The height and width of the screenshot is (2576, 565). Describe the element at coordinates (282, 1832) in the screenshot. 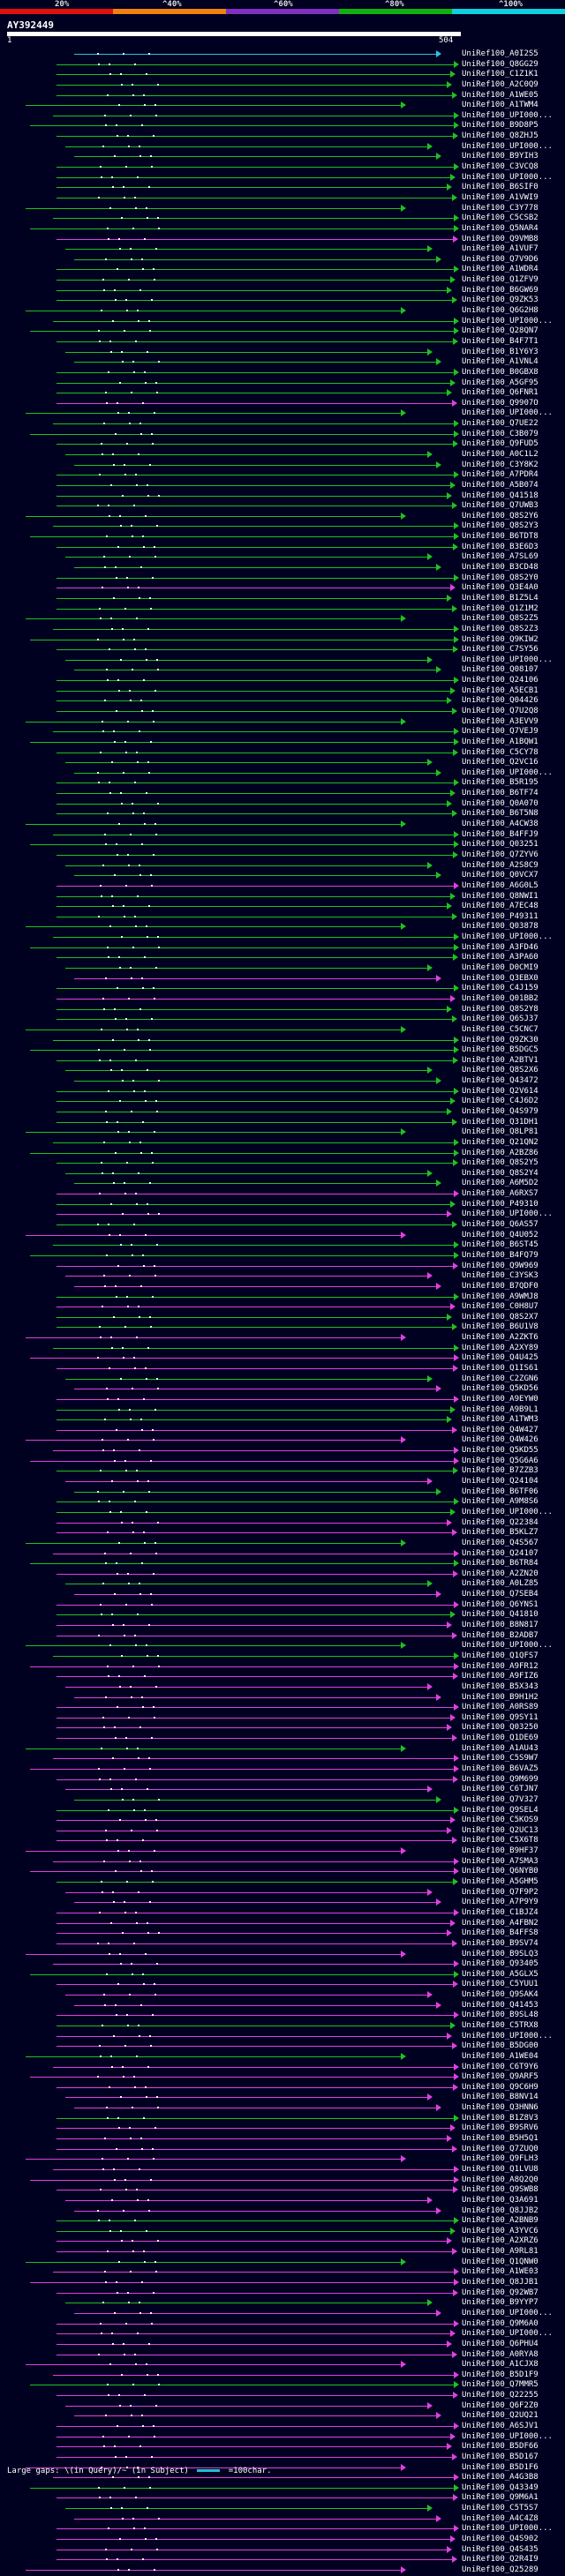

I see `hit-row: UniRef100_Q2UC13` at that location.